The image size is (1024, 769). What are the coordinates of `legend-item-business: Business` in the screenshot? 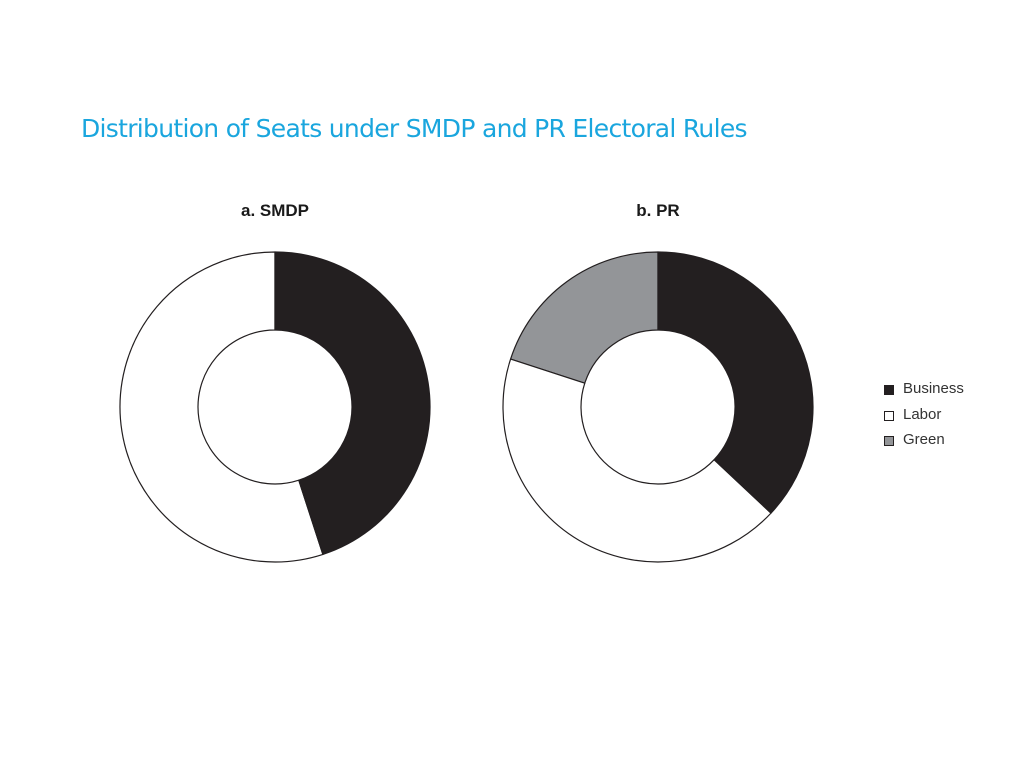 It's located at (924, 389).